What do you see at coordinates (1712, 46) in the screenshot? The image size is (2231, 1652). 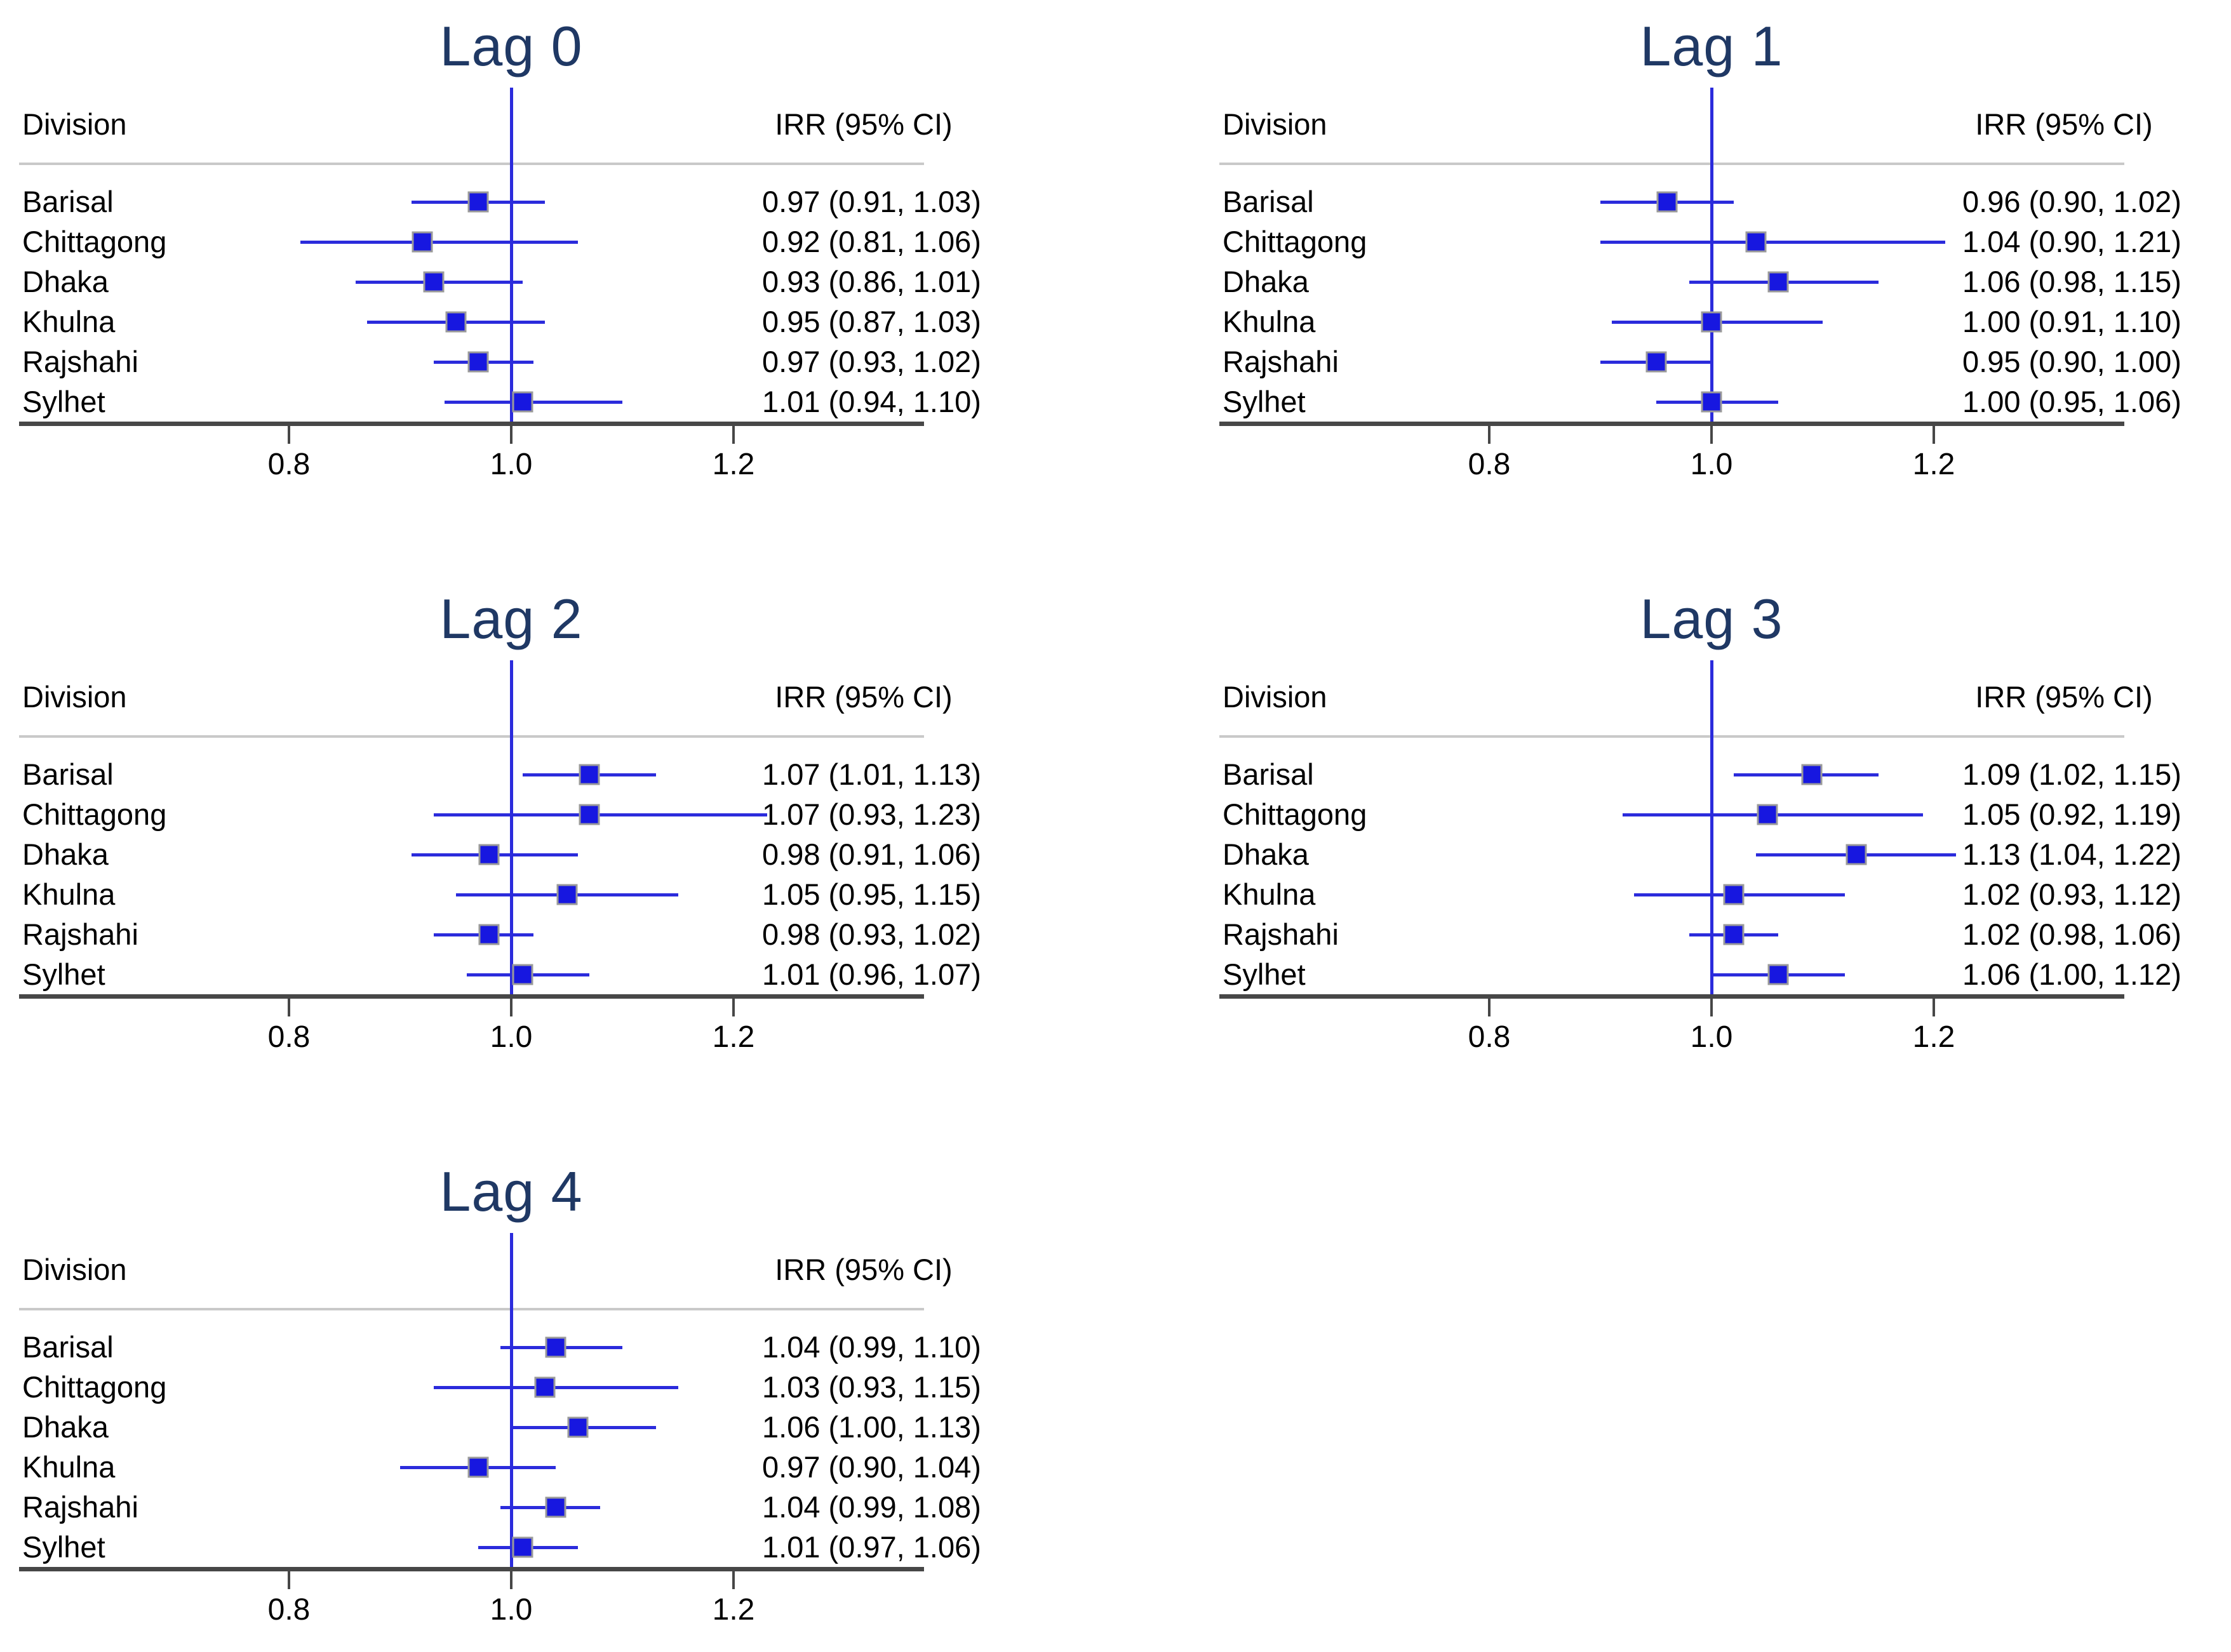 I see `panel-title: Lag 1` at bounding box center [1712, 46].